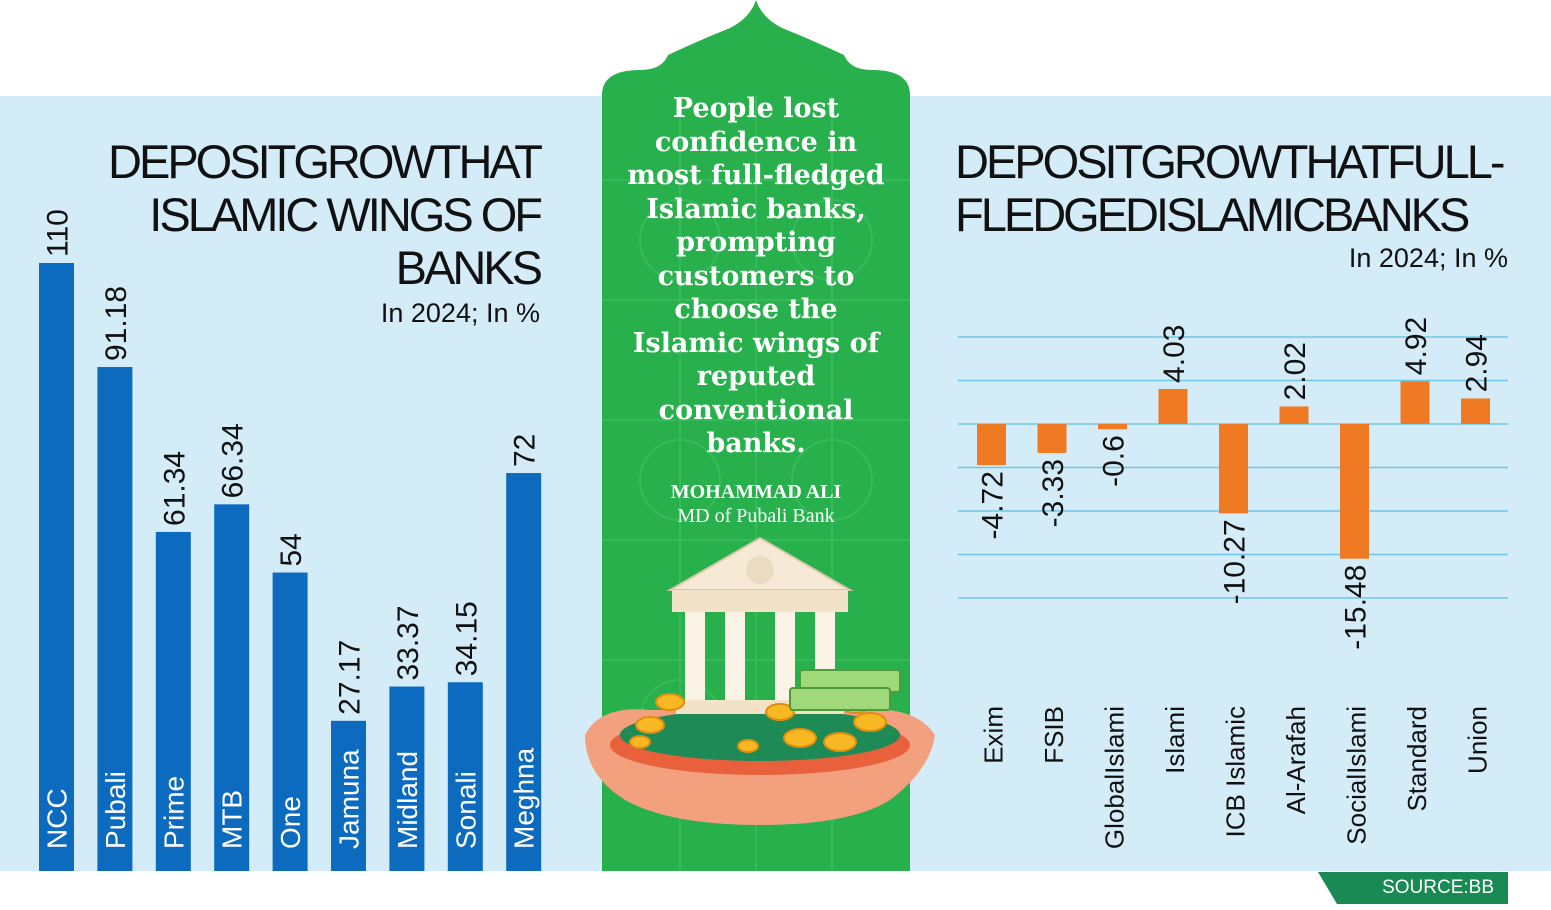  I want to click on bar-value-label: 33.37, so click(408, 642).